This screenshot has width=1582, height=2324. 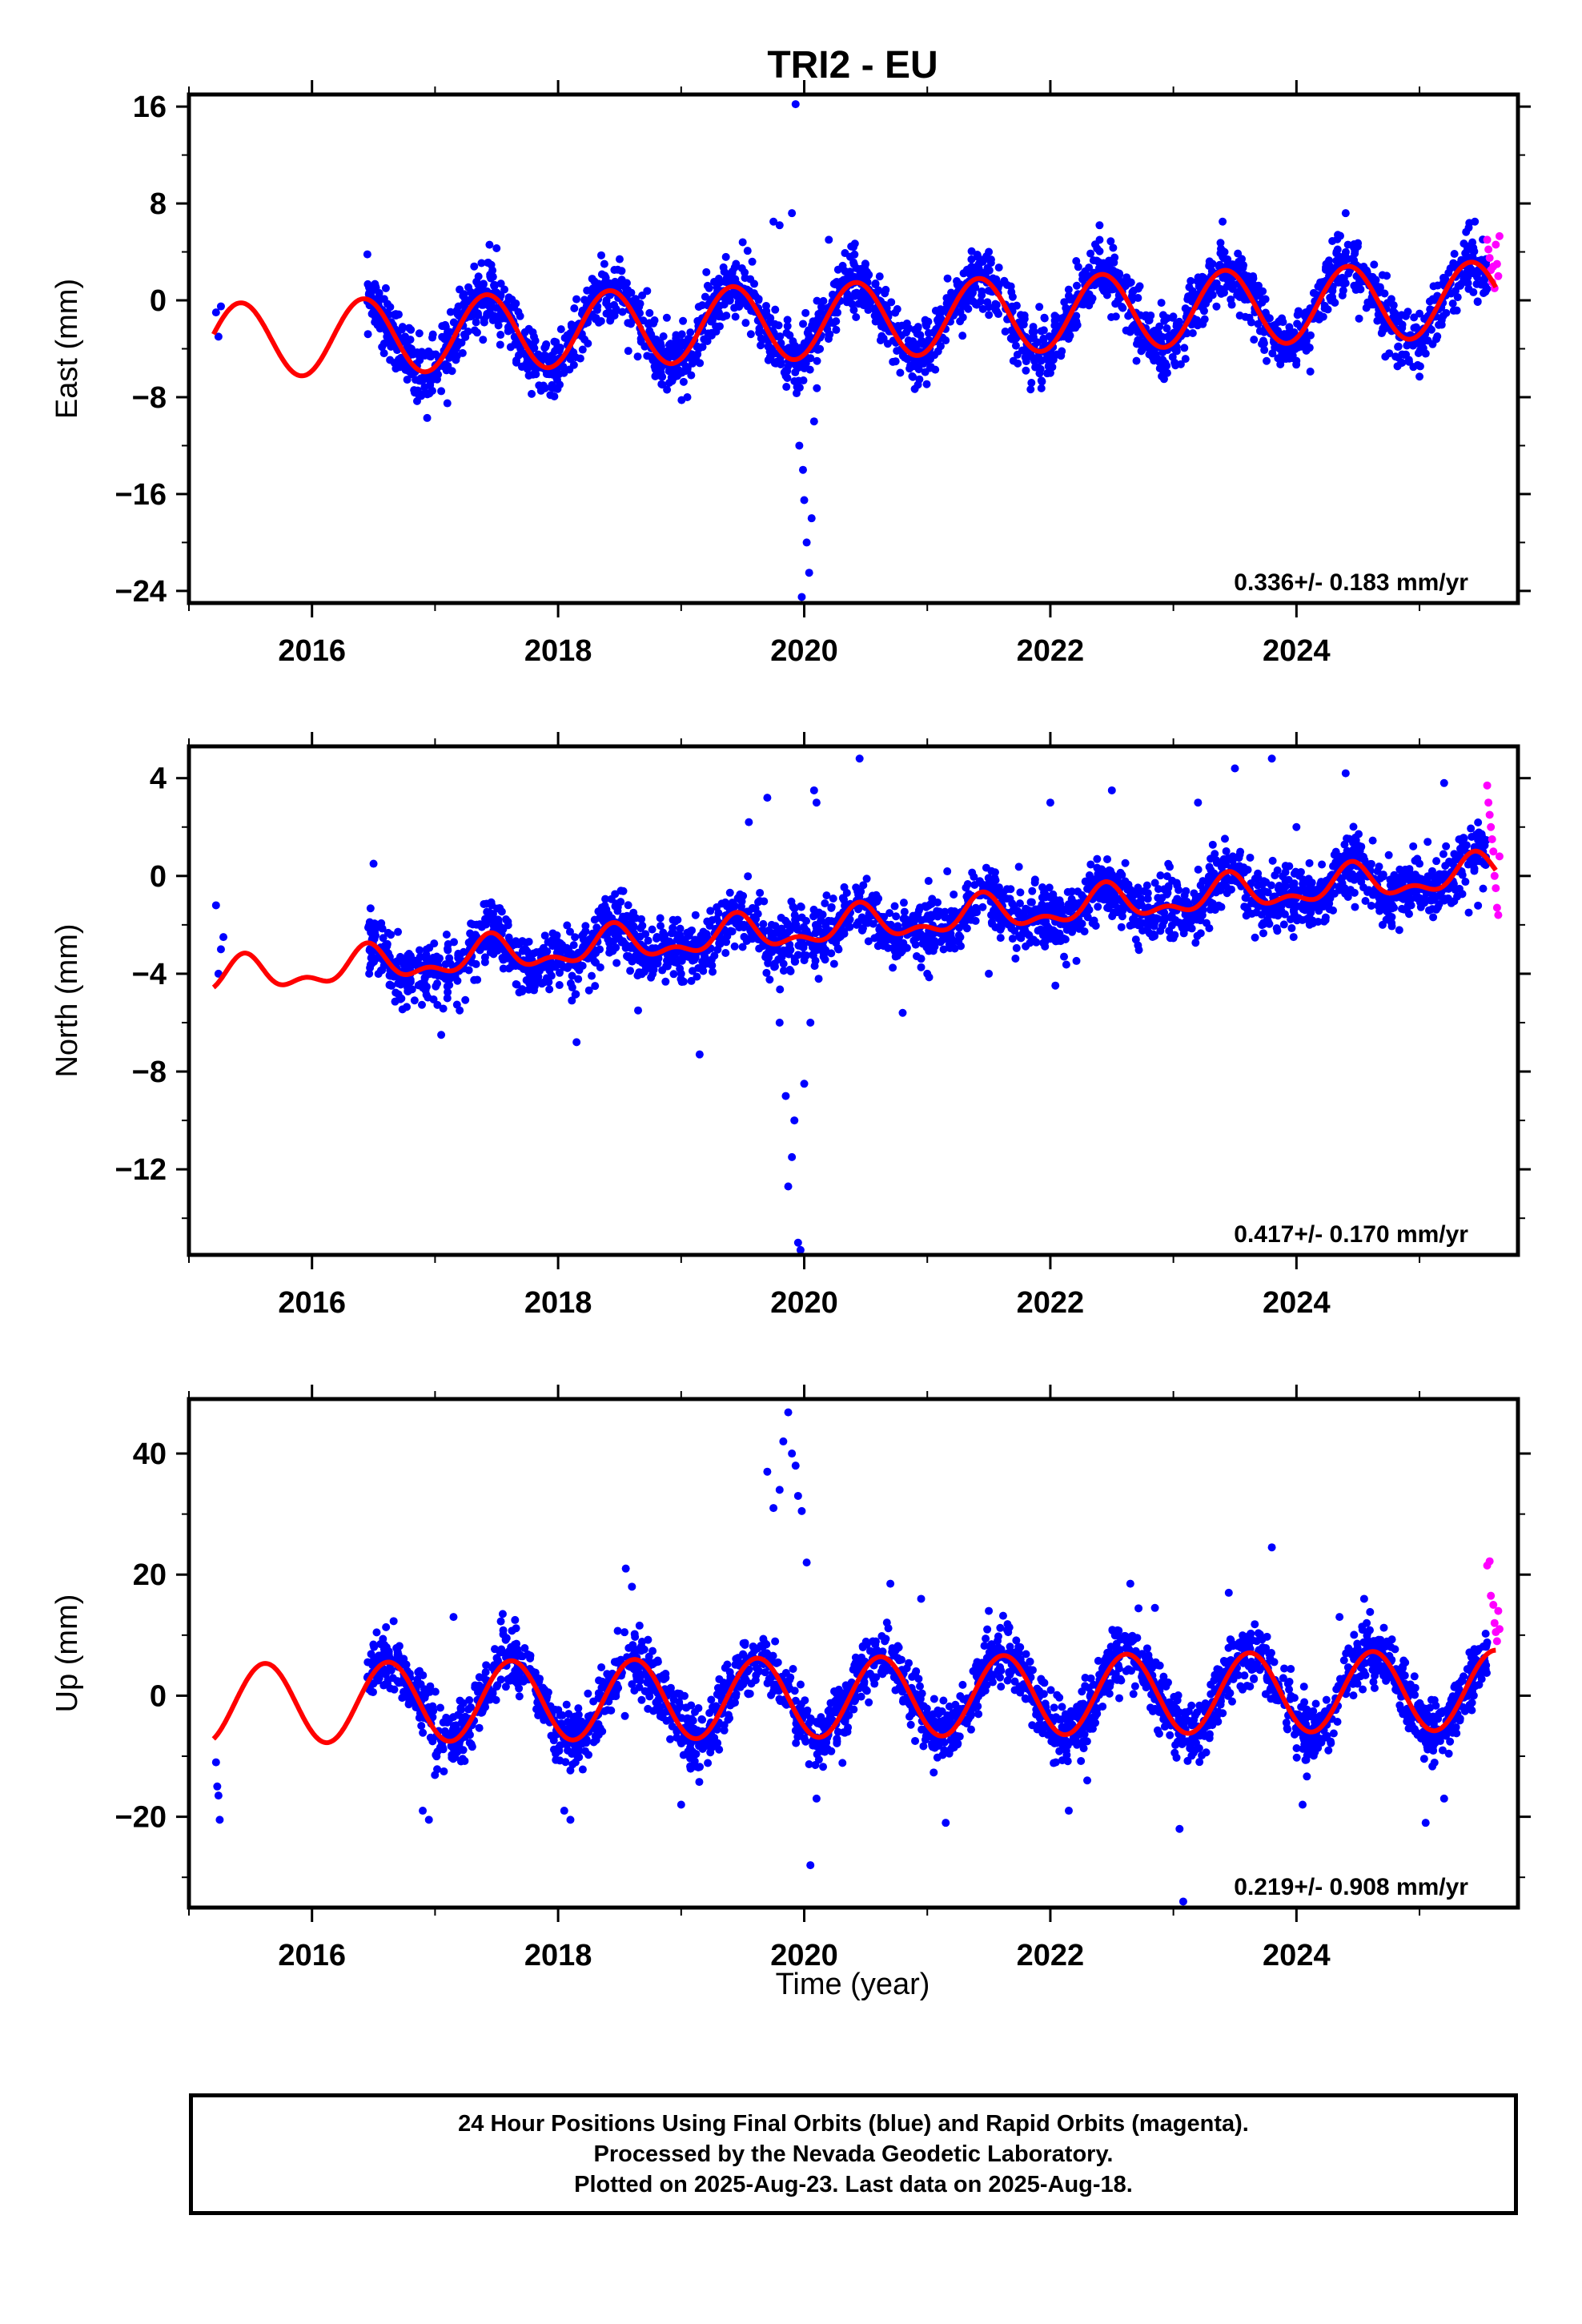 I want to click on y-tick-label: 16, so click(x=150, y=107).